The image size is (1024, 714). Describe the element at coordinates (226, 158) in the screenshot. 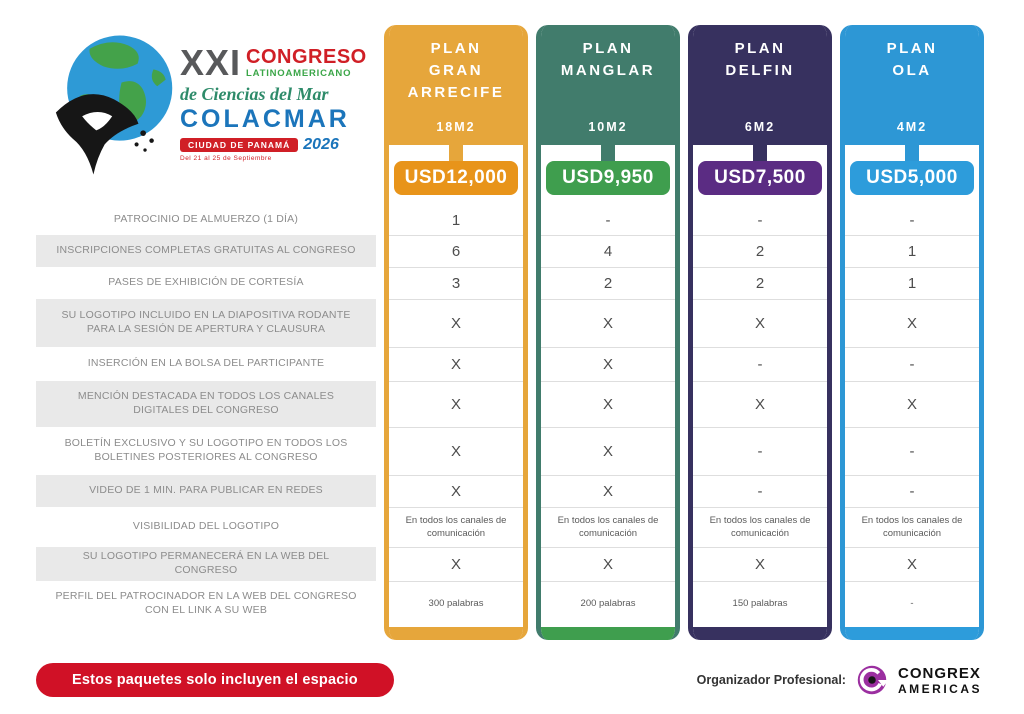

I see `logo-dates: Del 21 al 25 de Septiembre` at that location.